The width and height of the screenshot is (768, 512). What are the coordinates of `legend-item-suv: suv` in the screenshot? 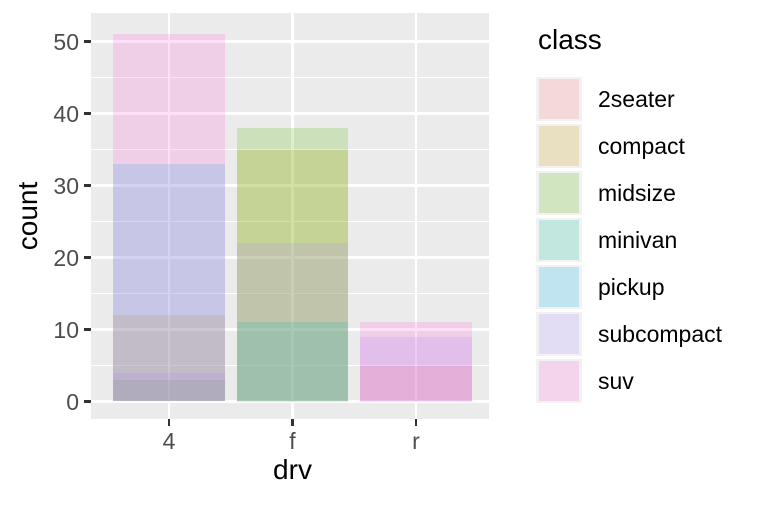 It's located at (629, 381).